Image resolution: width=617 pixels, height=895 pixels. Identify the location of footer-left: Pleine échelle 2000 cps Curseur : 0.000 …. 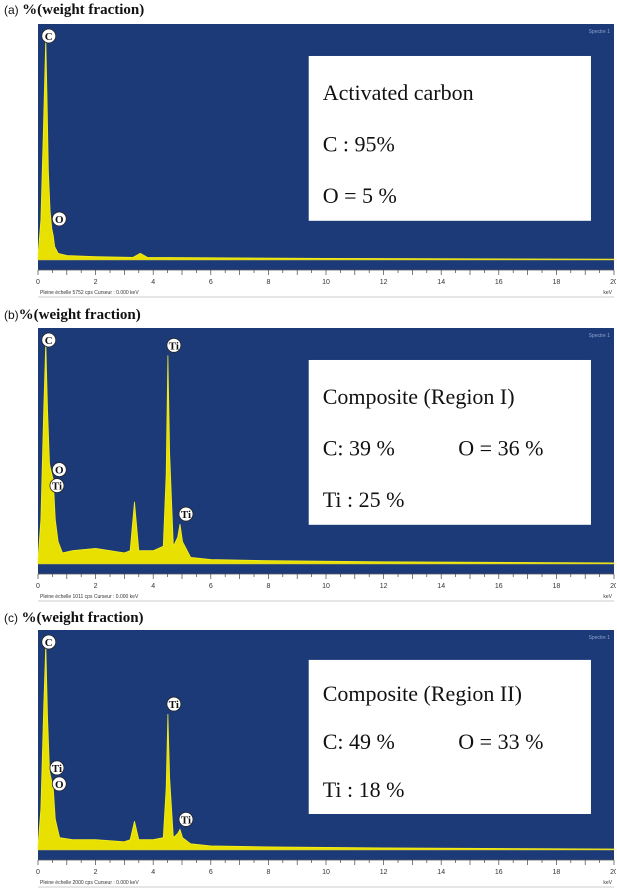
(89, 883).